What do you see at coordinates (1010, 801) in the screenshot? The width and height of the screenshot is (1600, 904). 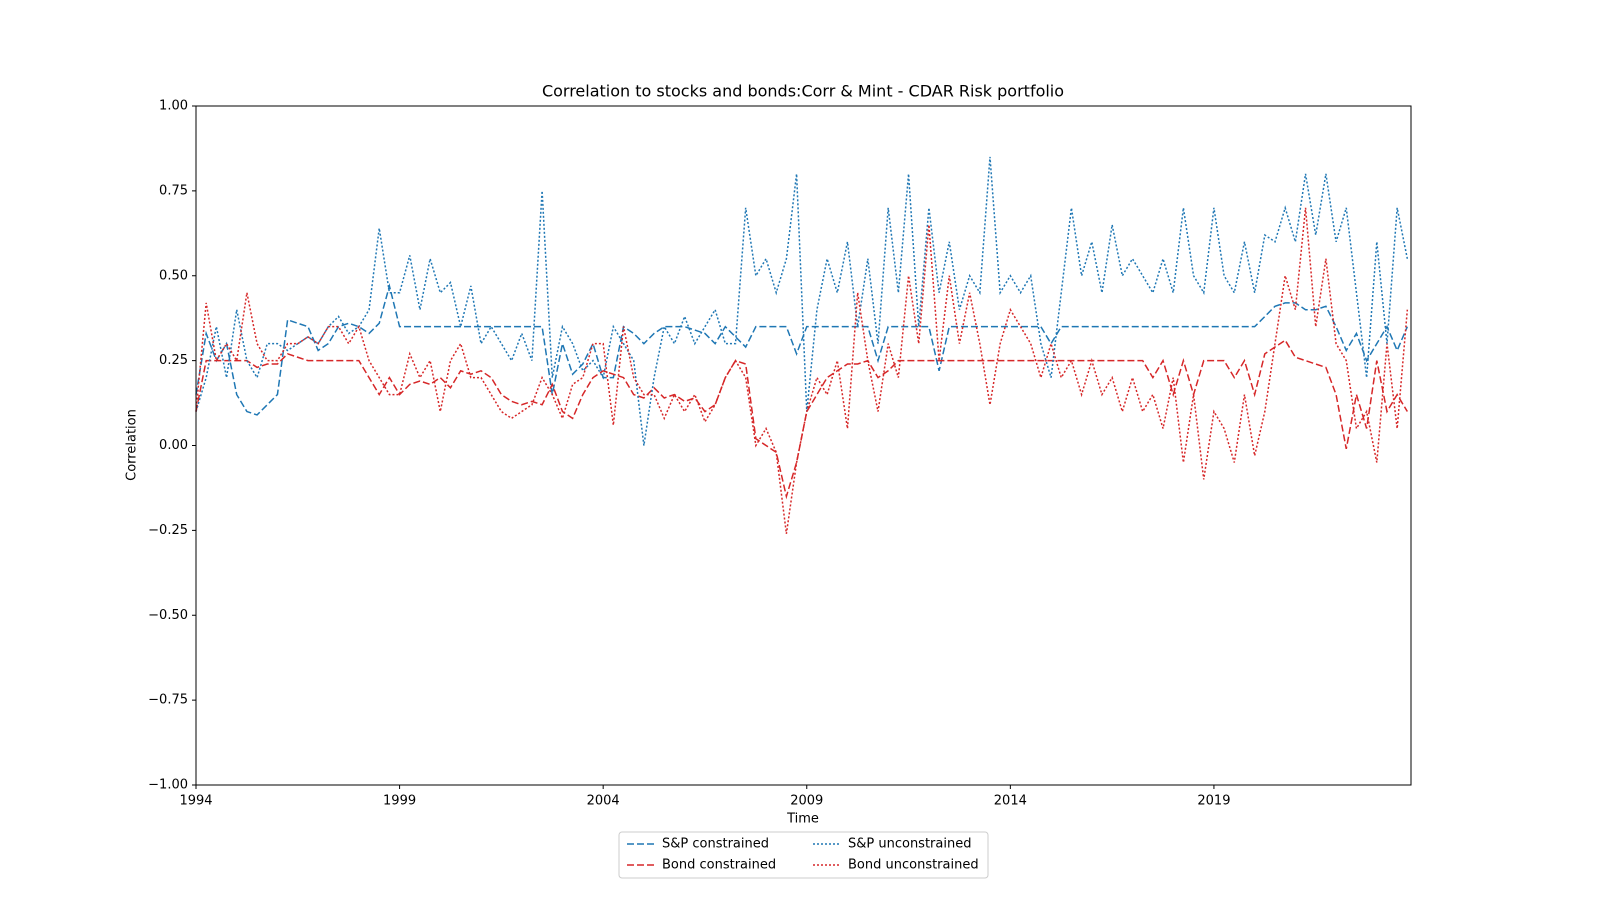 I see `x-tick-label: 2014` at bounding box center [1010, 801].